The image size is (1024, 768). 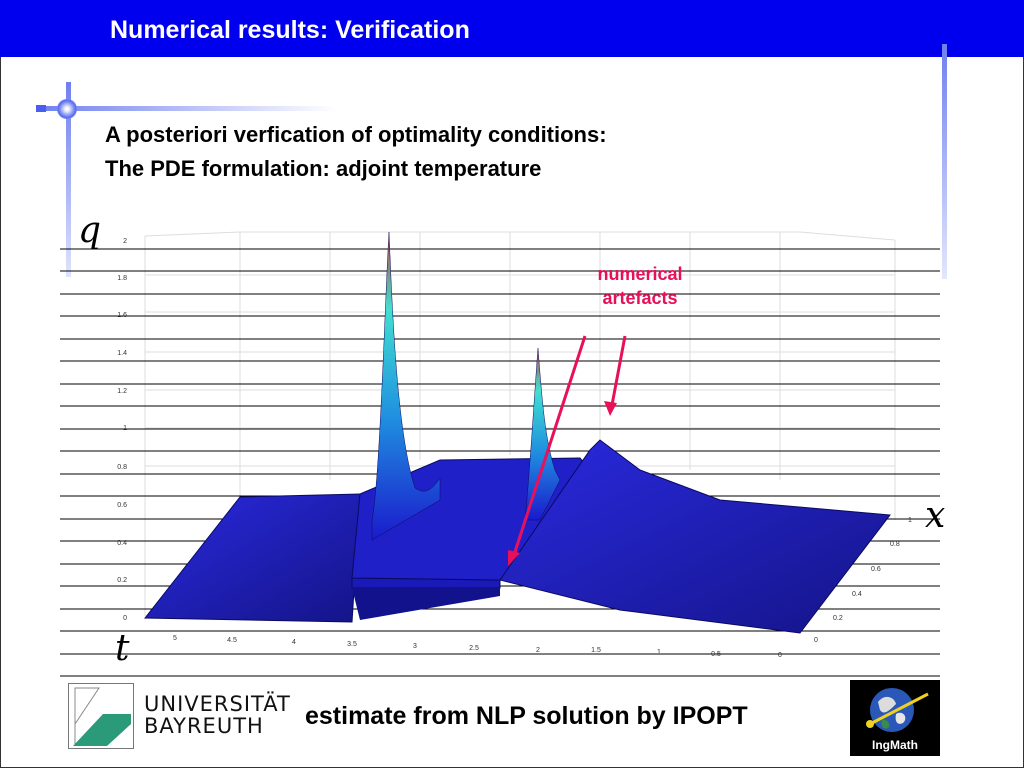 I want to click on t-tick: 4, so click(x=294, y=642).